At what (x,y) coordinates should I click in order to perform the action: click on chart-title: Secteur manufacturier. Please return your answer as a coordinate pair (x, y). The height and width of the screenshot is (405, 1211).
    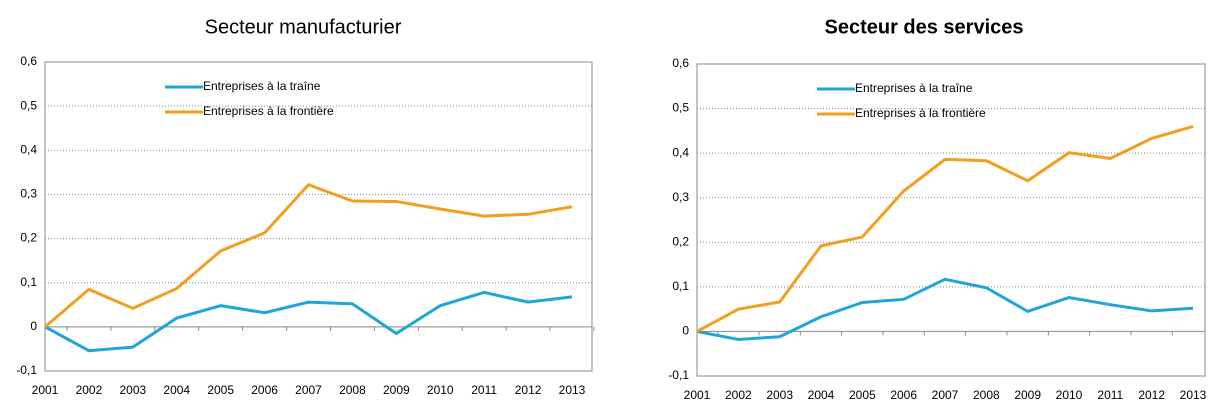
    Looking at the image, I should click on (303, 27).